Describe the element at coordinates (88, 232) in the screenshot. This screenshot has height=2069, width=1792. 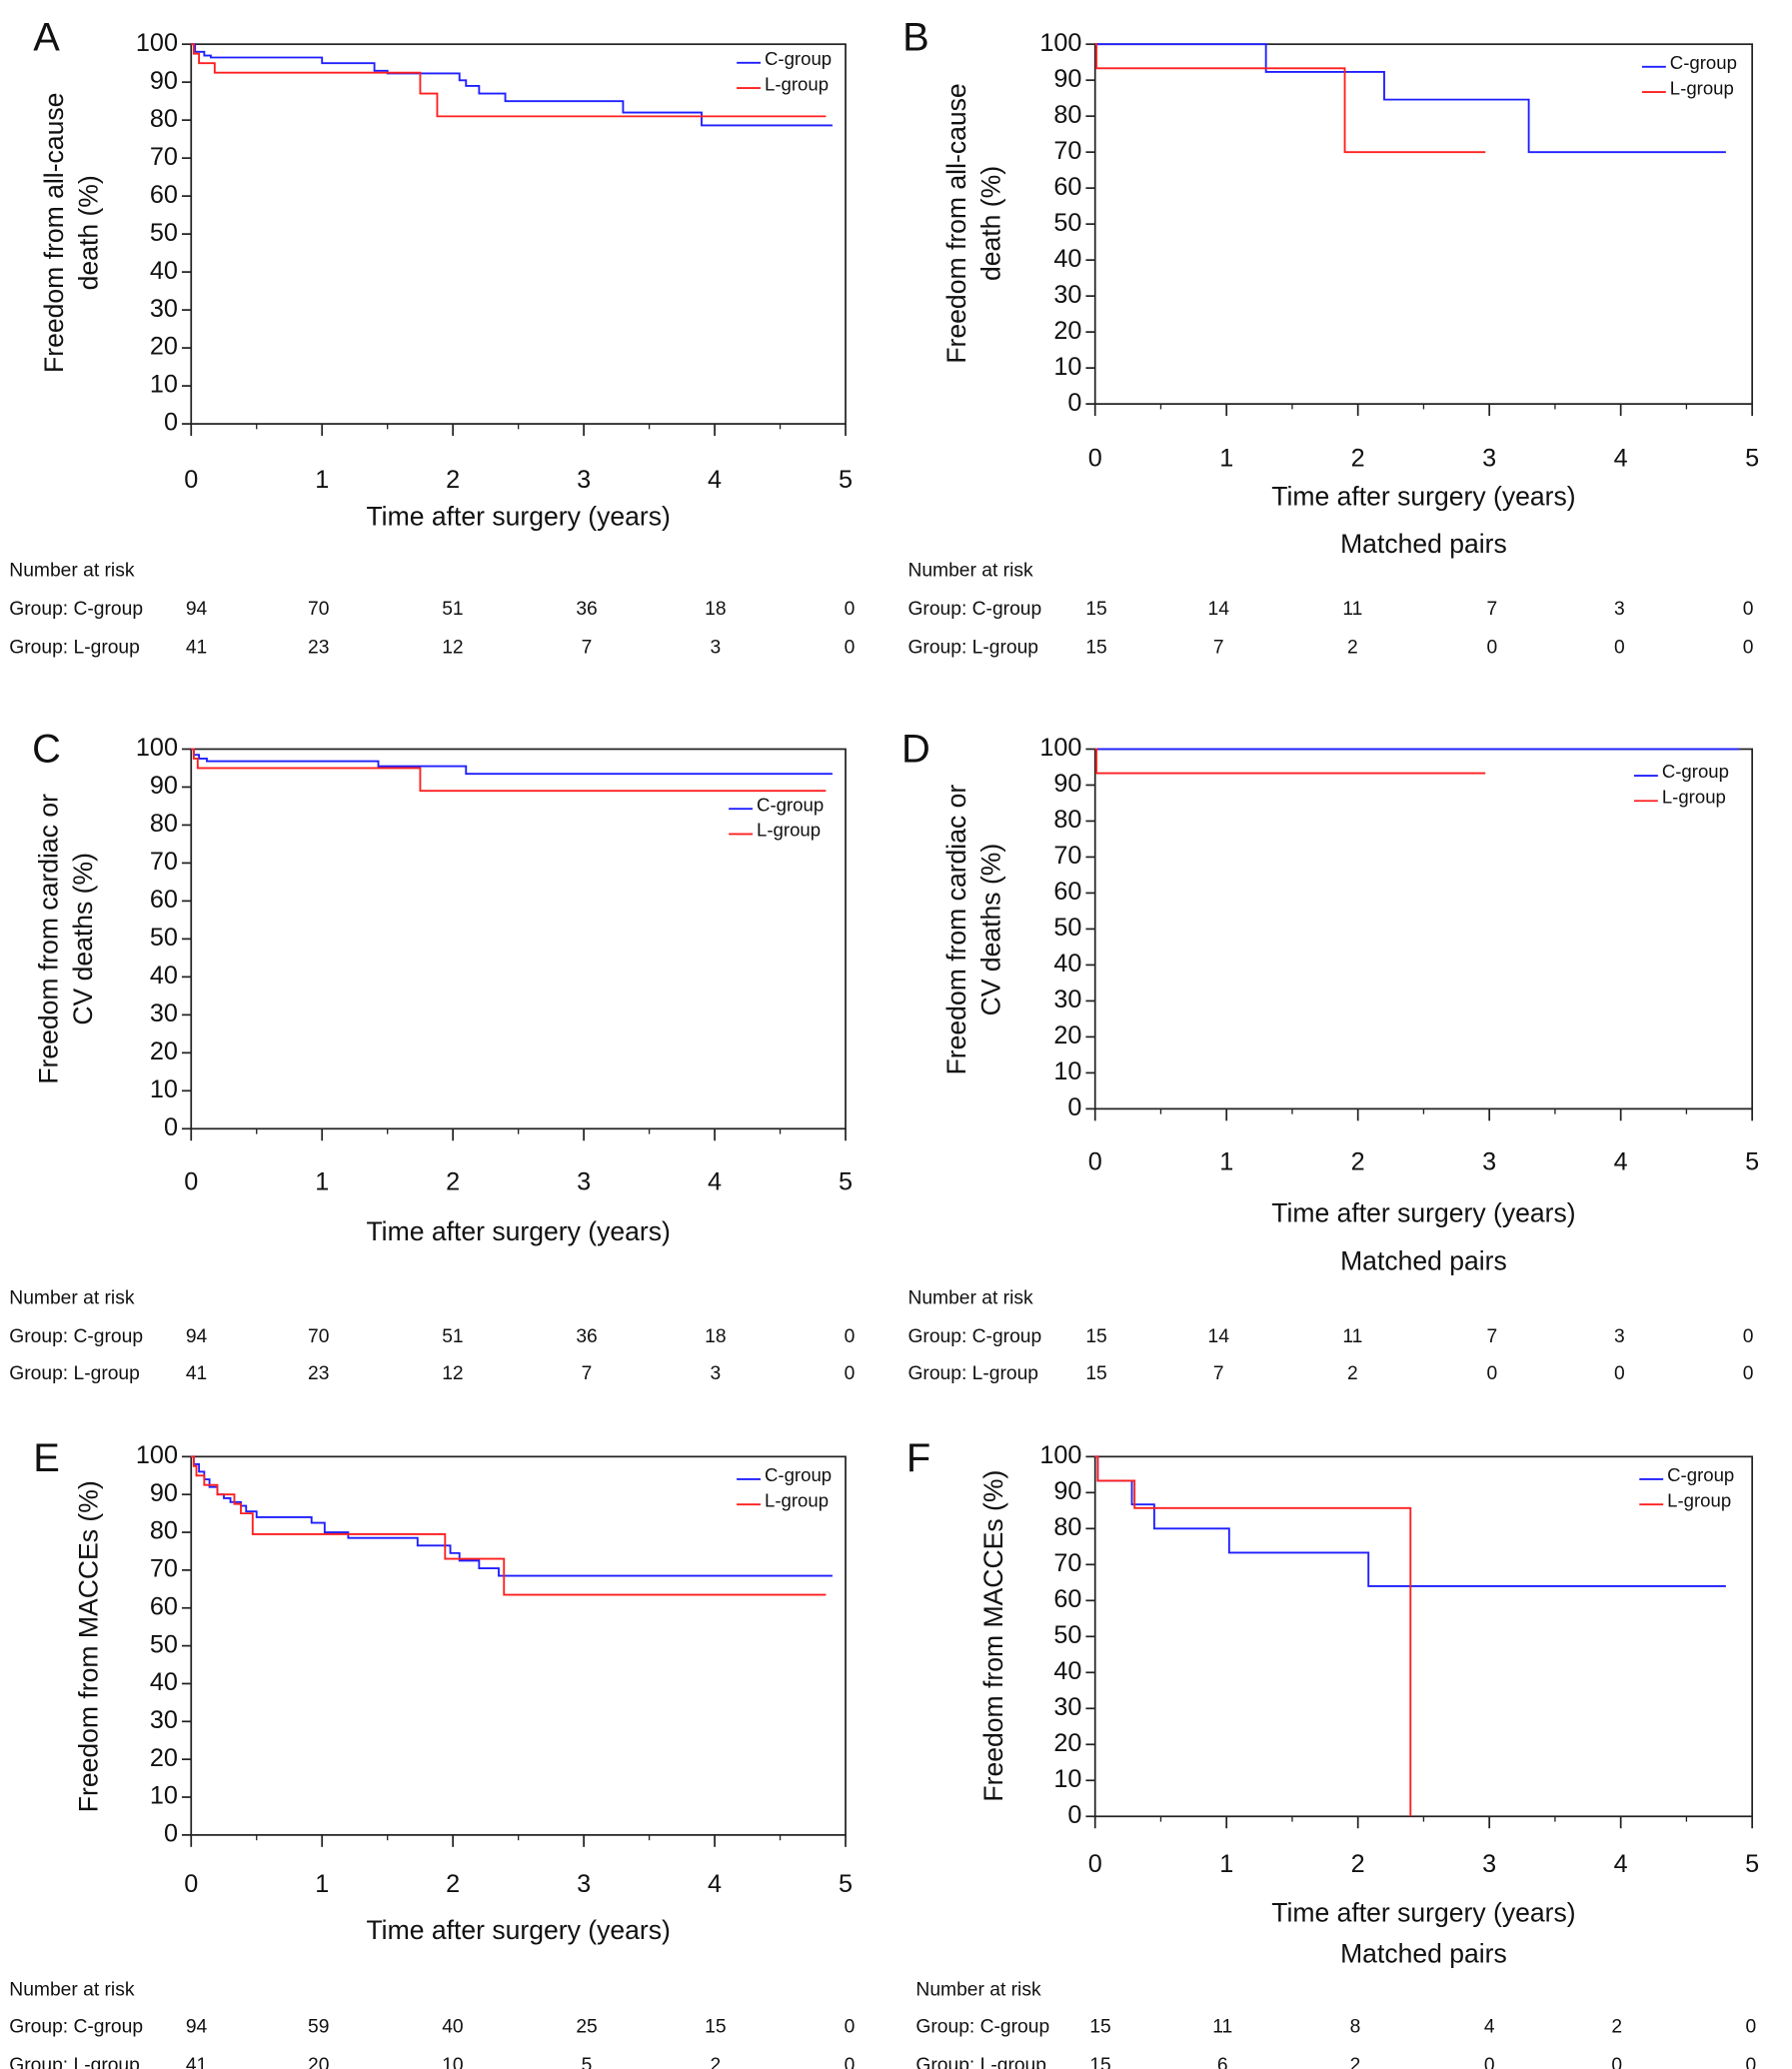
I see `y-axis-label: death (%)` at that location.